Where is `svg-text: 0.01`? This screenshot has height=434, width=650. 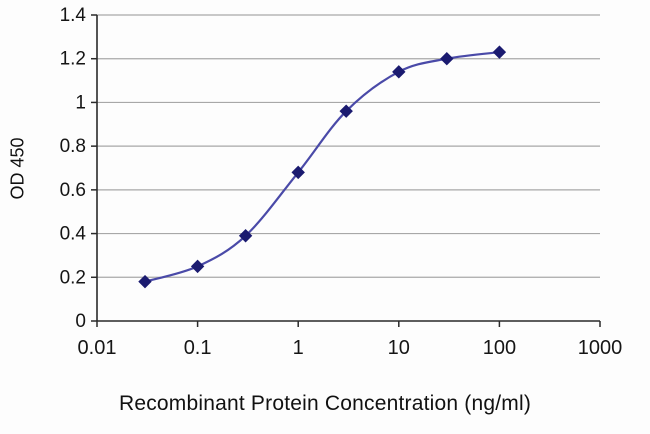 svg-text: 0.01 is located at coordinates (97, 348).